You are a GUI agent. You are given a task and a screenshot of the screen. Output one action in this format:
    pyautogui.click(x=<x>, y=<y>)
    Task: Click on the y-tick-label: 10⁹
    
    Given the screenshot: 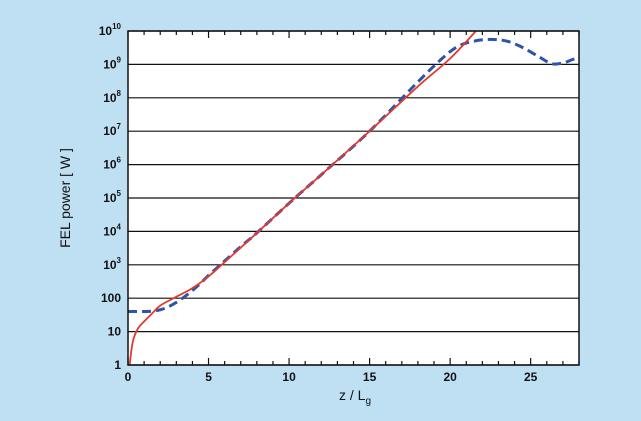 What is the action you would take?
    pyautogui.click(x=112, y=63)
    